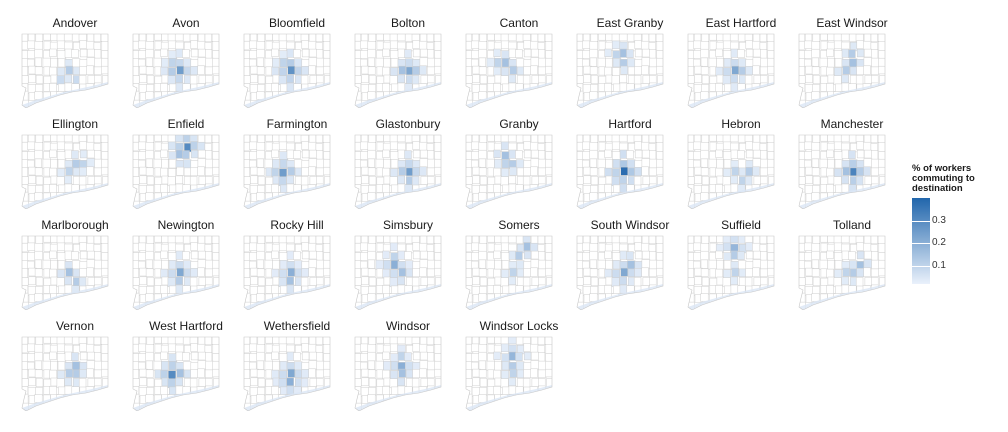 Image resolution: width=1008 pixels, height=432 pixels. Describe the element at coordinates (398, 373) in the screenshot. I see `state-outline` at that location.